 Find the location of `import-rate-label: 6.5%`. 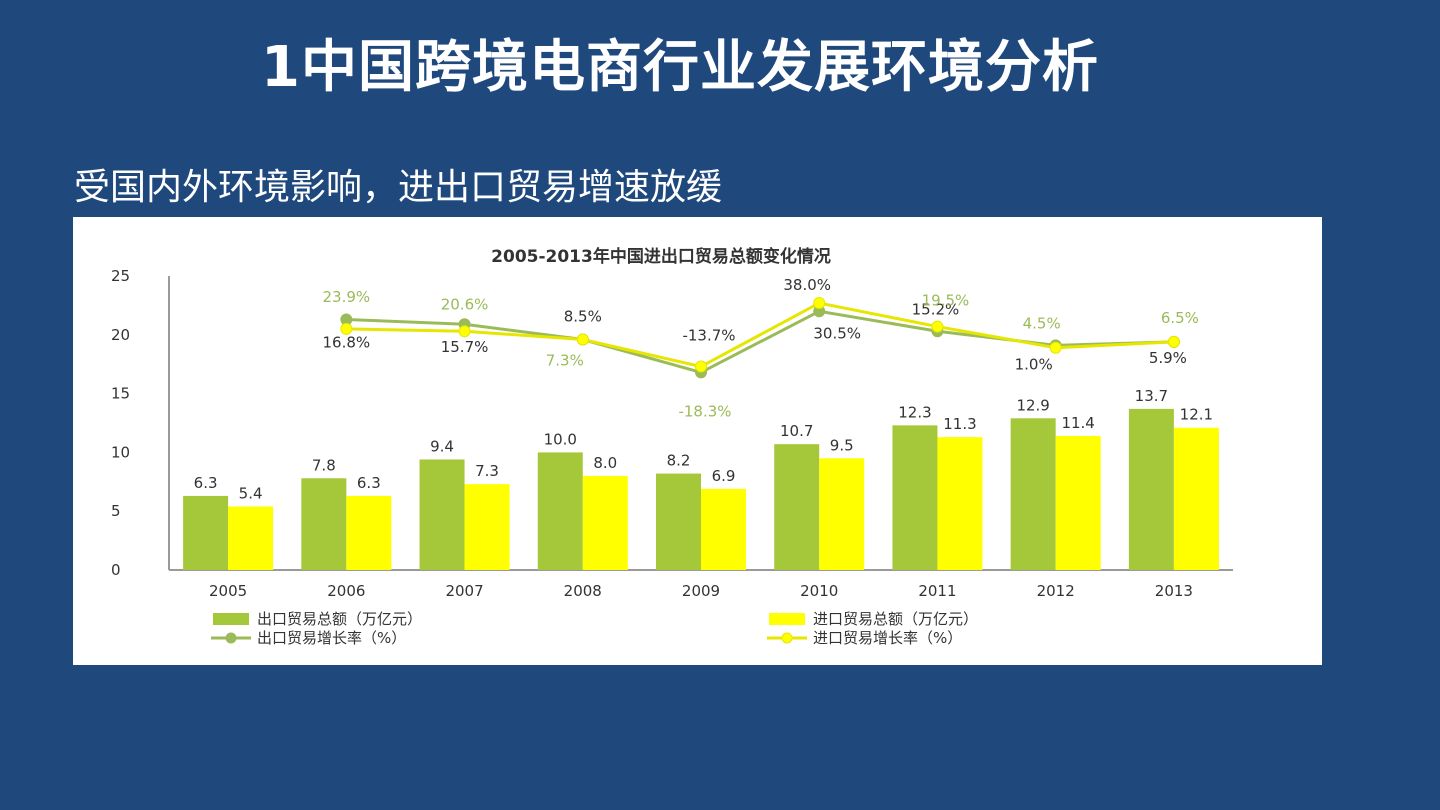

import-rate-label: 6.5% is located at coordinates (1180, 318).